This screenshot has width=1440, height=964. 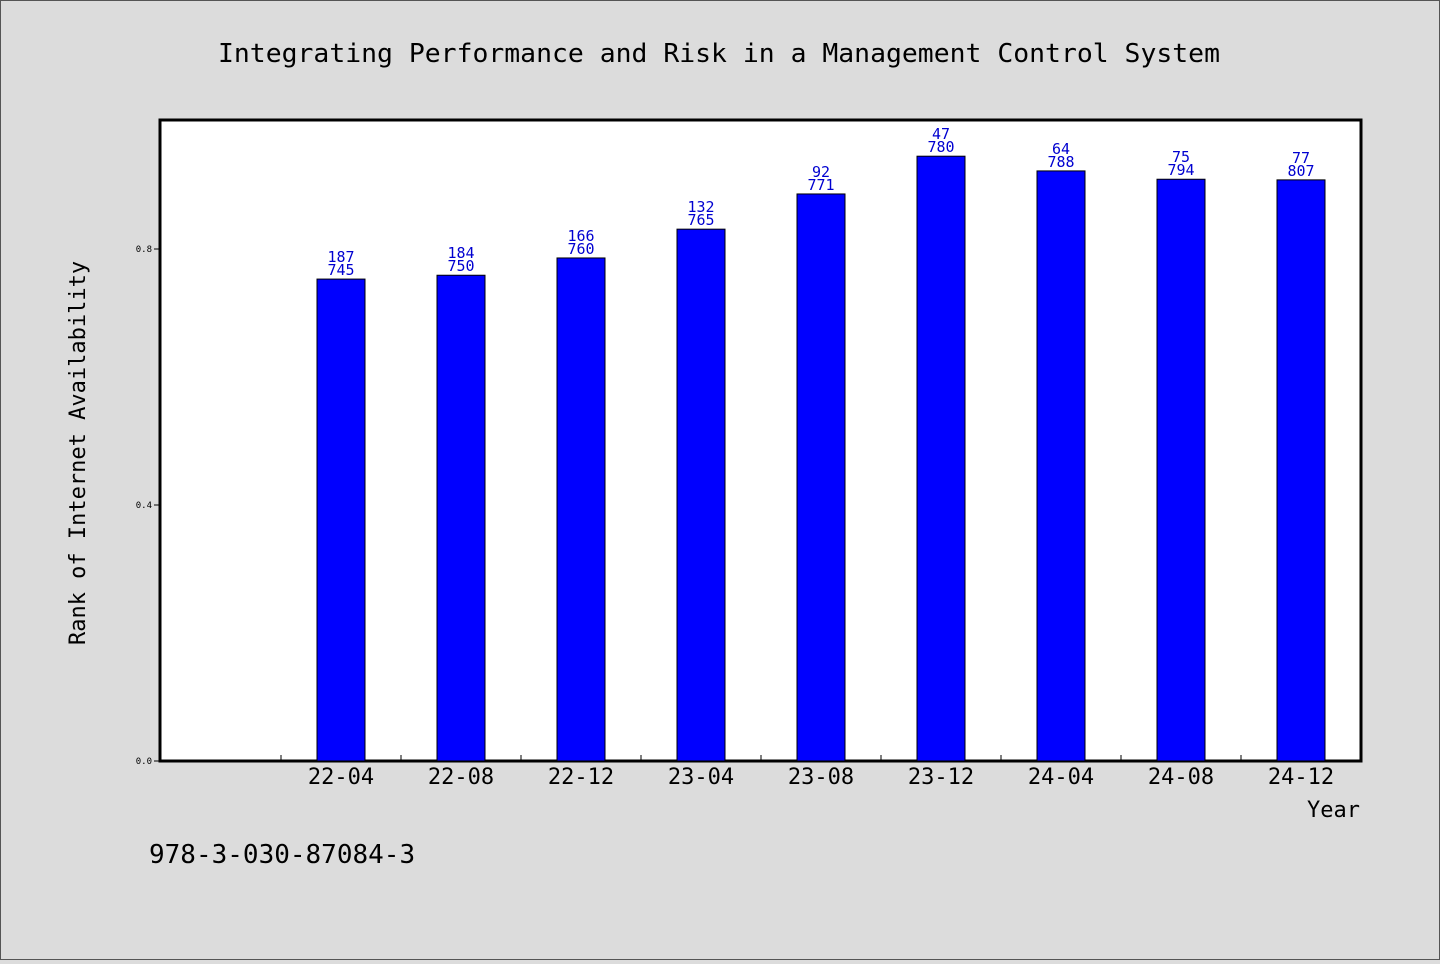 What do you see at coordinates (700, 207) in the screenshot?
I see `bar-label-top: 132` at bounding box center [700, 207].